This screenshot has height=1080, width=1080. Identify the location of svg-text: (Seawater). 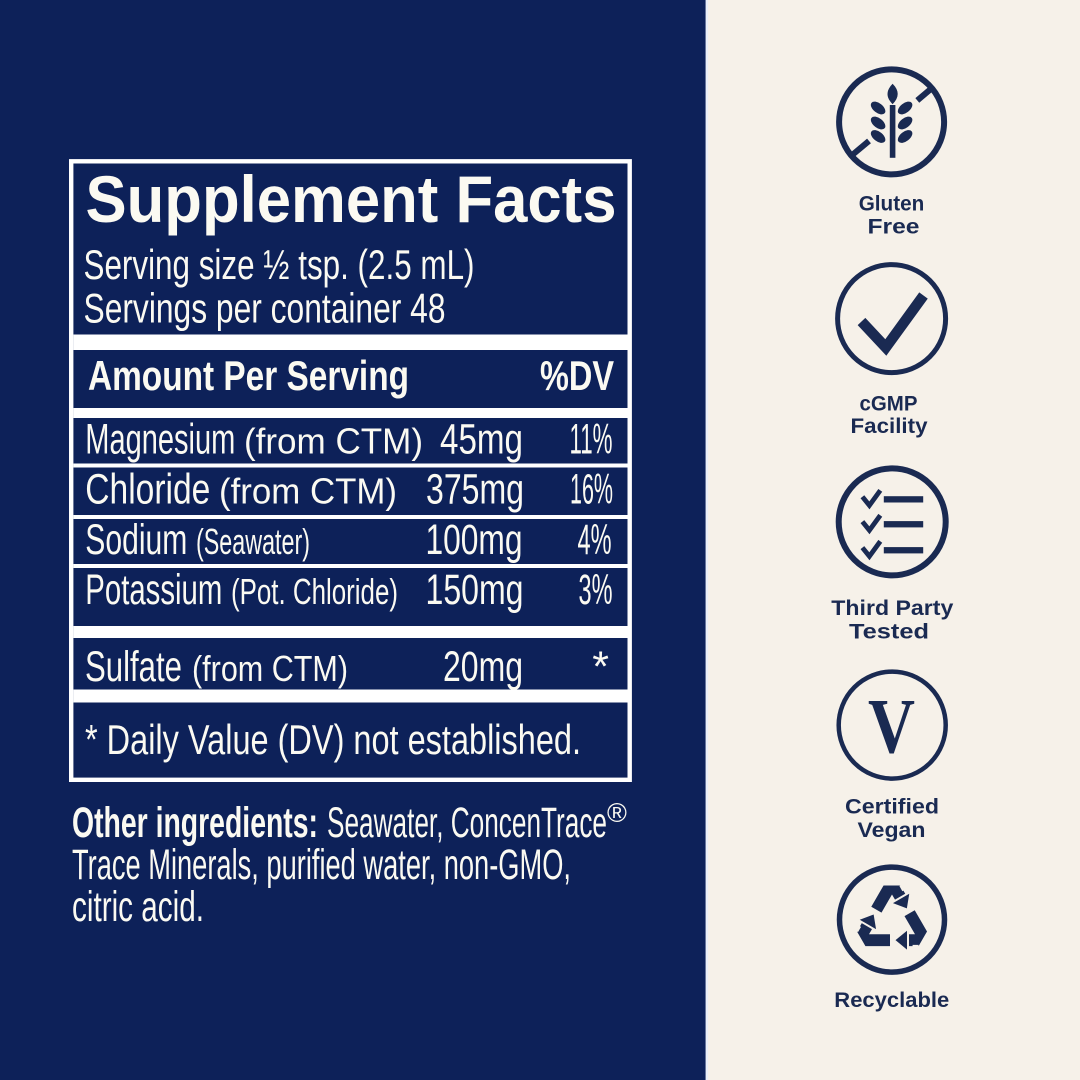
(253, 541).